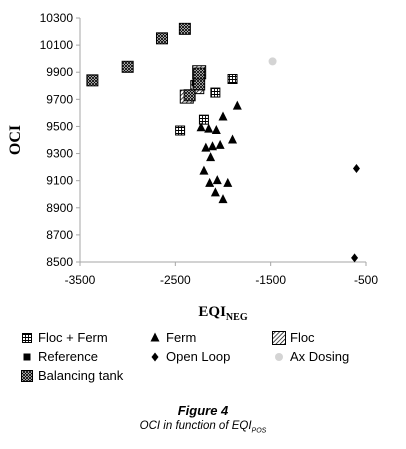  I want to click on y-tick-label: 9700, so click(59, 99).